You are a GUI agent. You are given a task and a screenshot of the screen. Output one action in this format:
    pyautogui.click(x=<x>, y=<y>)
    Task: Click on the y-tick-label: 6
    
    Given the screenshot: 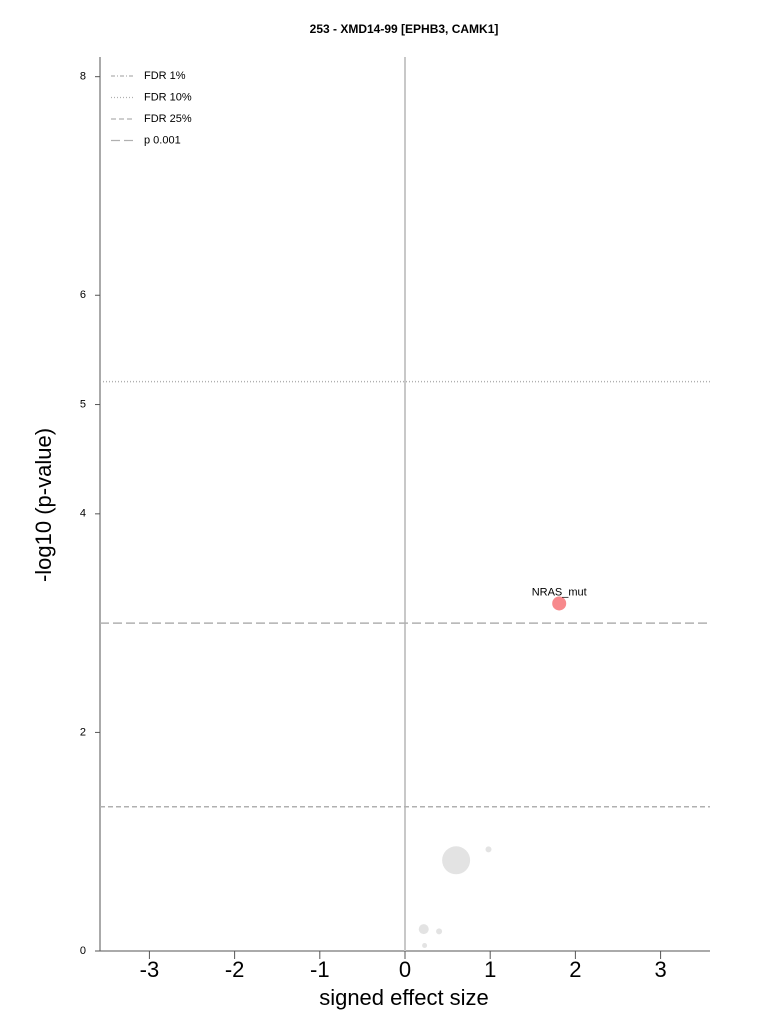 What is the action you would take?
    pyautogui.click(x=83, y=295)
    